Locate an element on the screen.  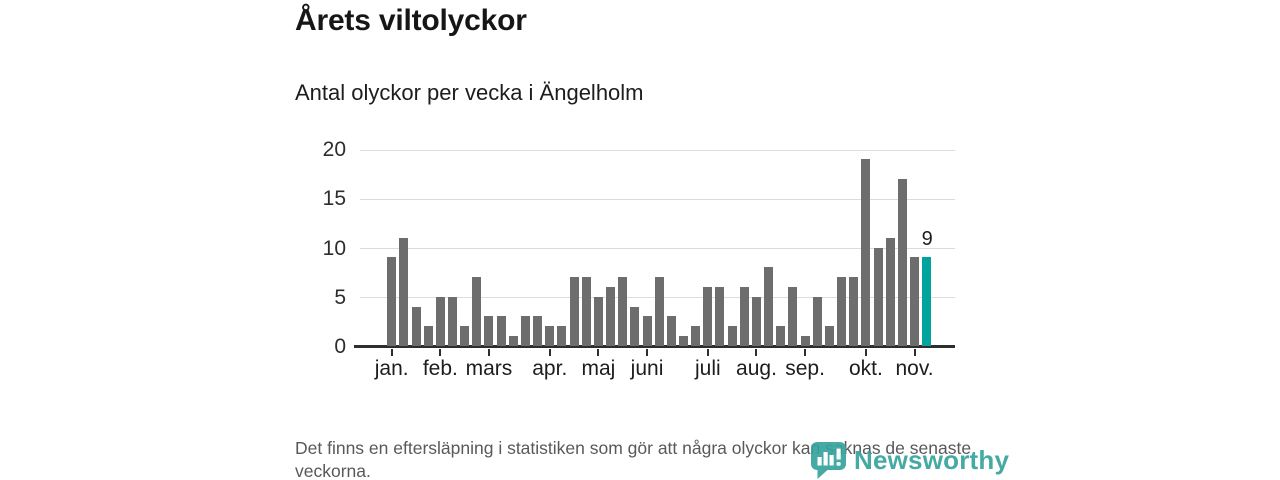
x-tick-feb is located at coordinates (440, 352).